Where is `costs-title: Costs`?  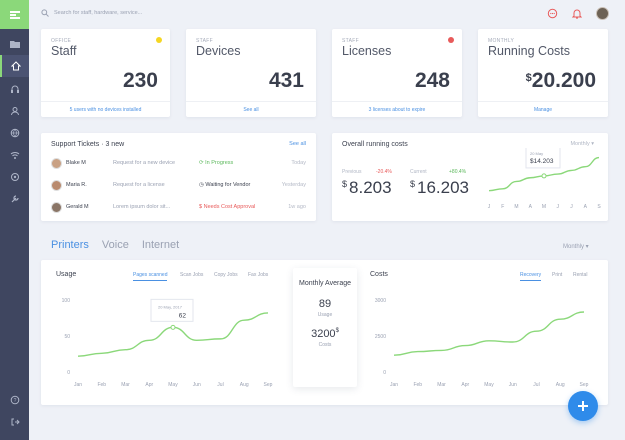
costs-title: Costs is located at coordinates (379, 274).